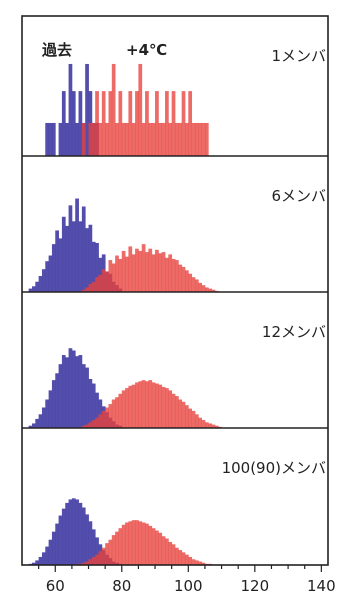 The image size is (347, 610). What do you see at coordinates (185, 101) in the screenshot?
I see `panel-1: 1メンバ` at bounding box center [185, 101].